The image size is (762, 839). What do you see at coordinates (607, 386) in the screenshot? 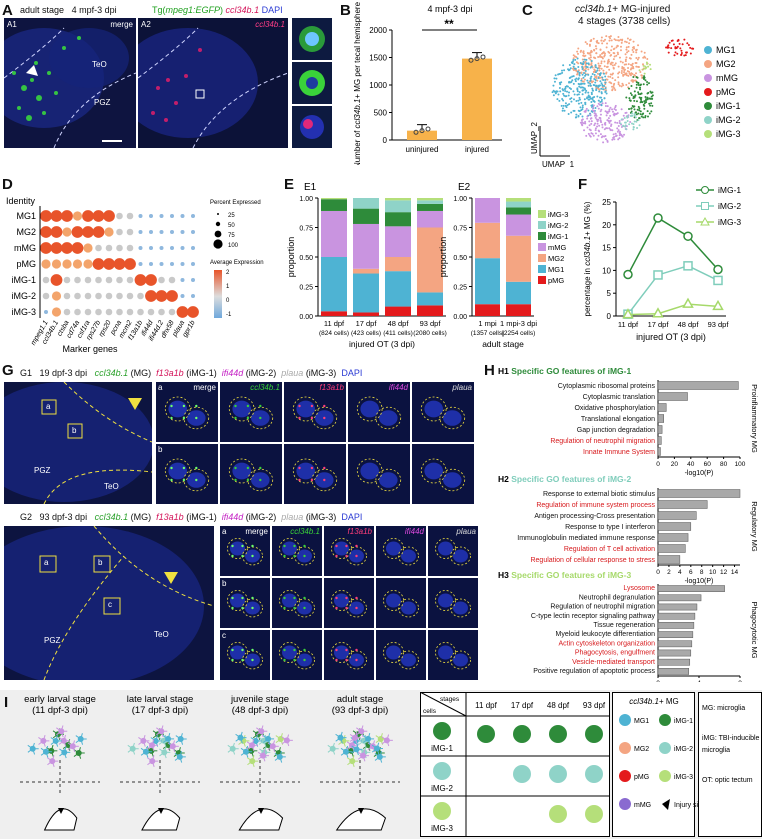
I see `go-term-label: Cytoplasmic ribosomal proteins` at bounding box center [607, 386].